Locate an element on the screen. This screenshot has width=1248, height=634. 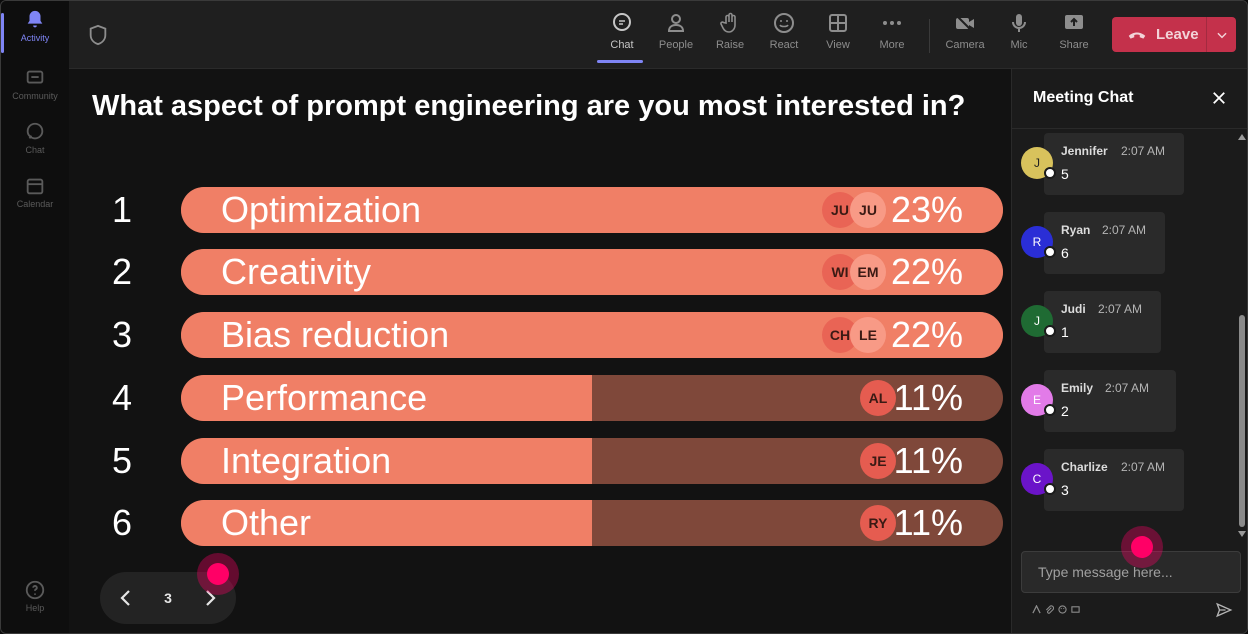
rail-item-activity: Activity is located at coordinates (35, 36).